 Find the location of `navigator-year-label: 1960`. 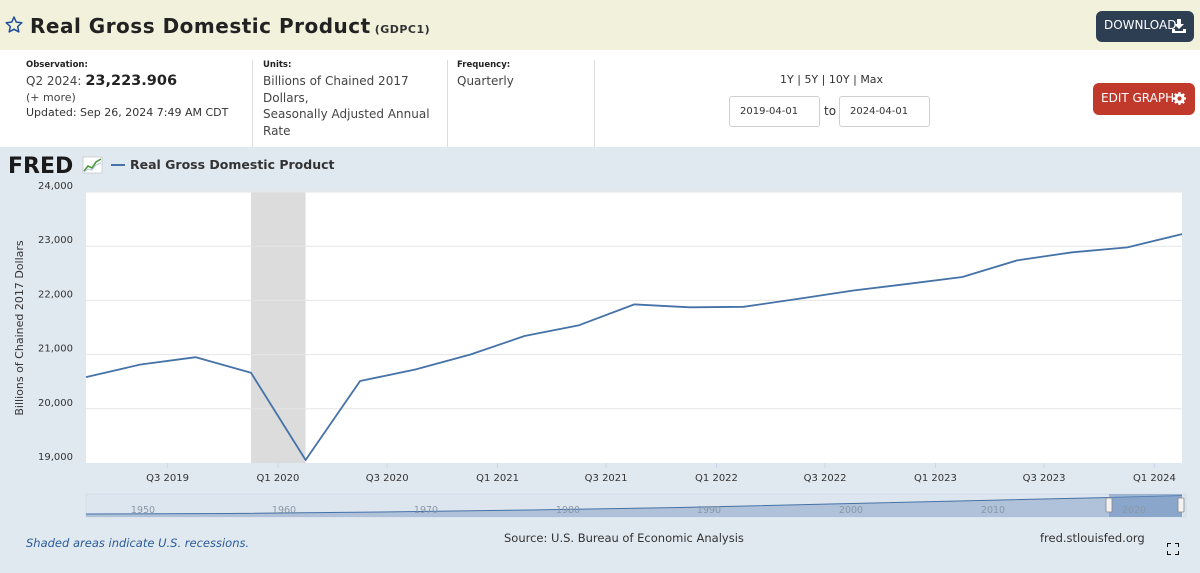

navigator-year-label: 1960 is located at coordinates (284, 510).